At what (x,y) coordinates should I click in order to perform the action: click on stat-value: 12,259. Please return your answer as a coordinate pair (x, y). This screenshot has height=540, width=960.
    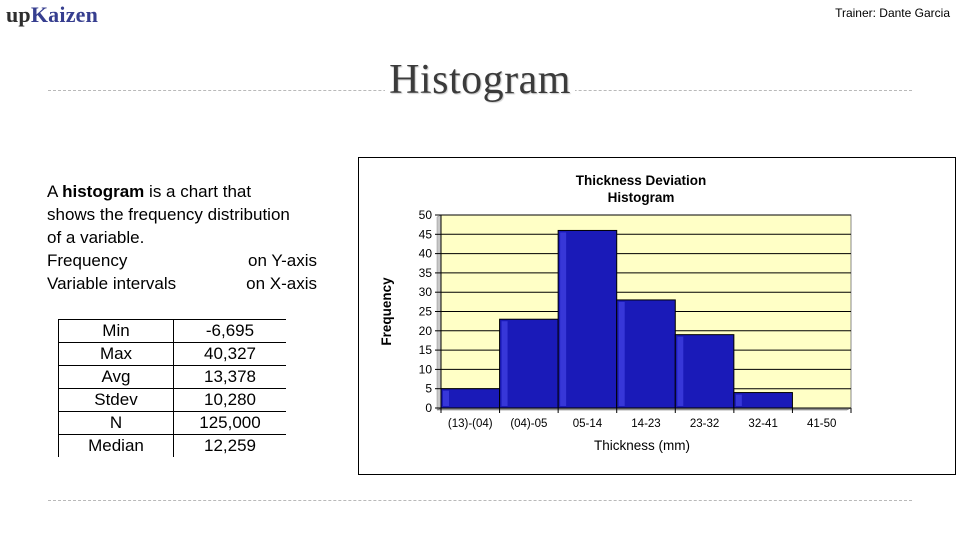
    Looking at the image, I should click on (229, 445).